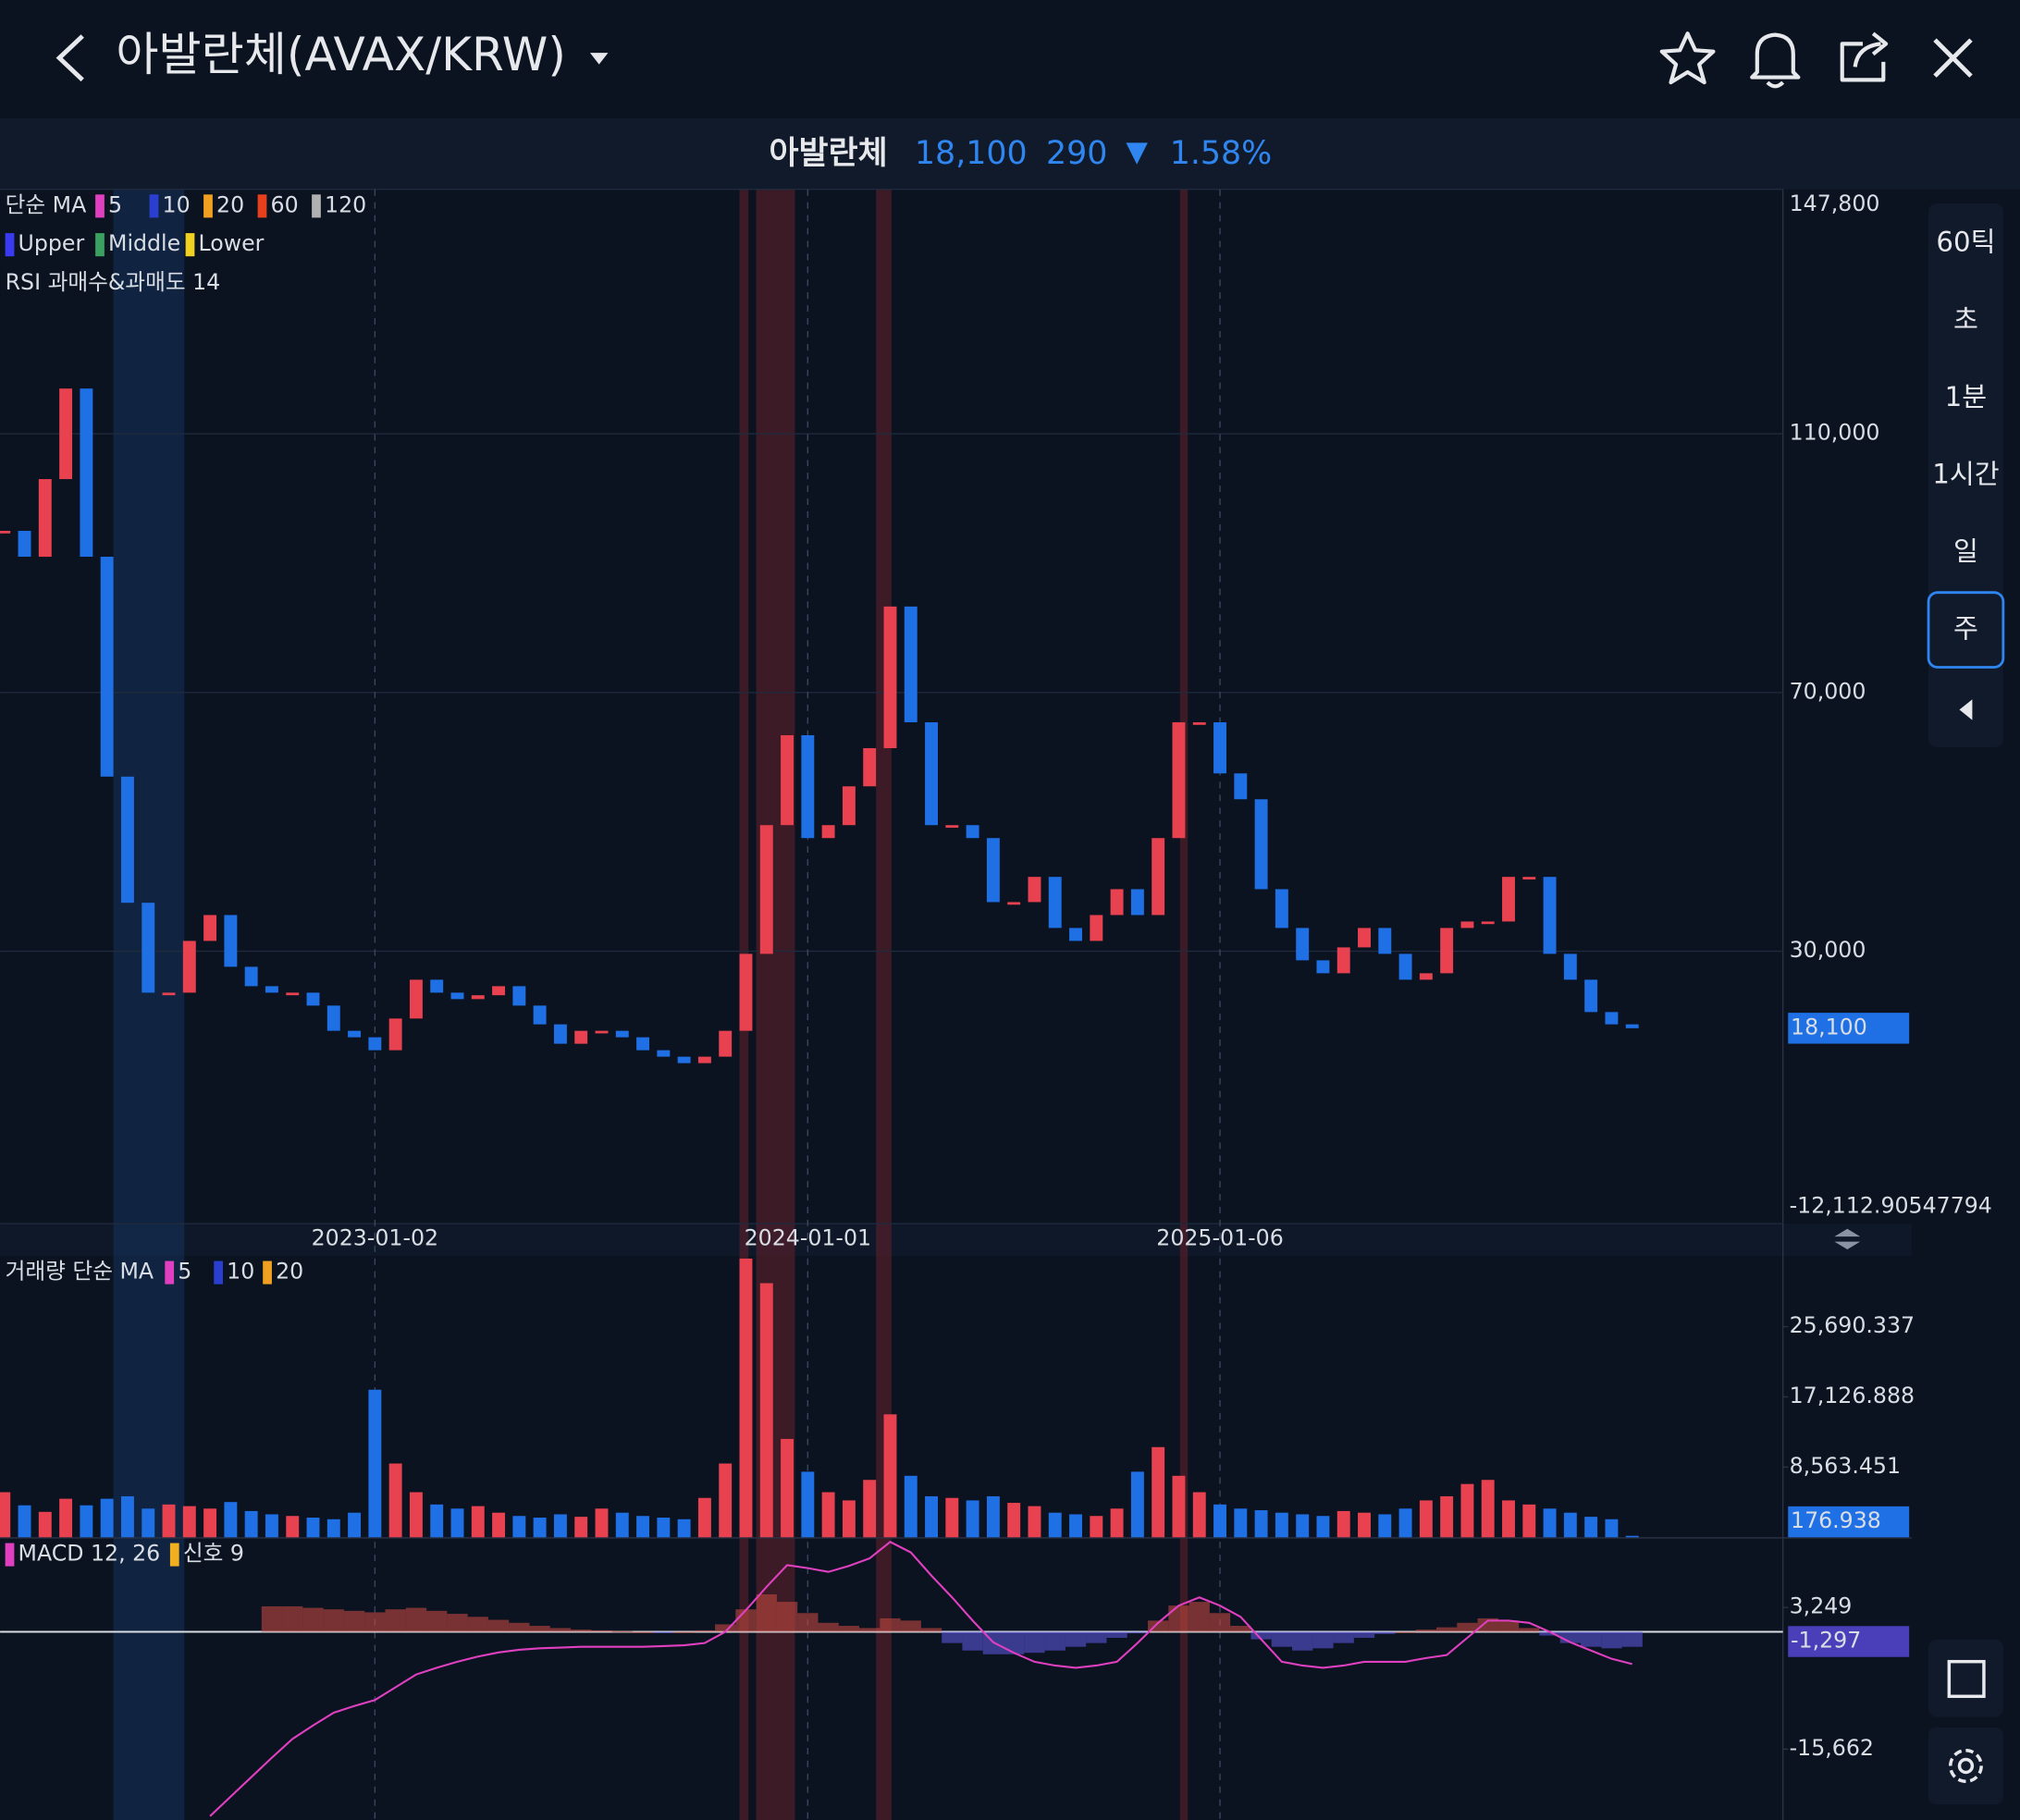  Describe the element at coordinates (1835, 203) in the screenshot. I see `y-tick-label: 147,800` at that location.